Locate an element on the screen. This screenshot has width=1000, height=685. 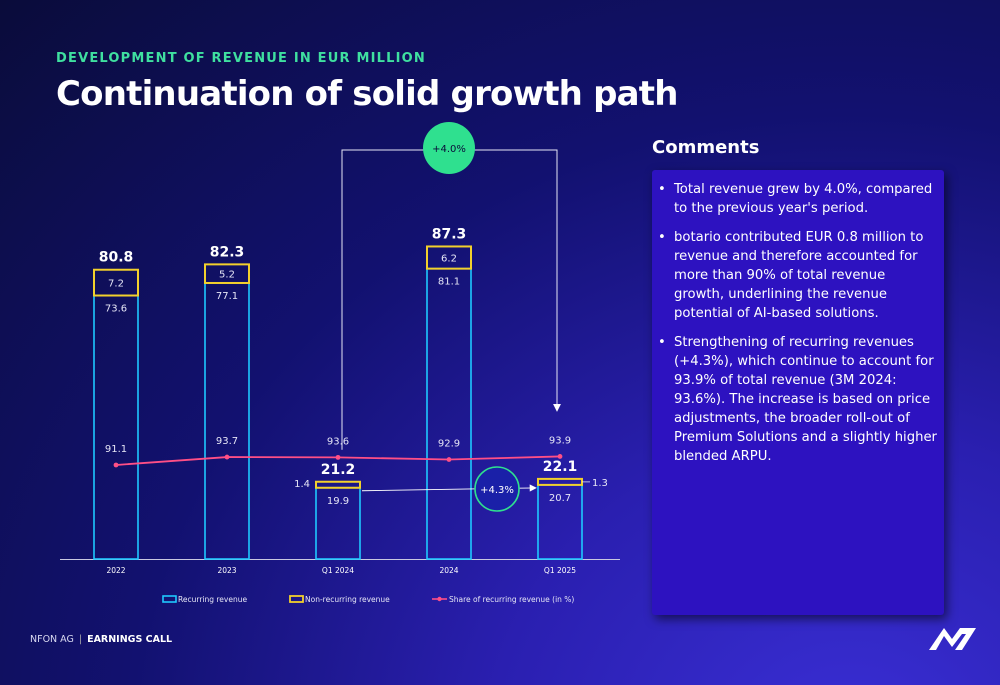
total-label: 22.1 is located at coordinates (560, 467).